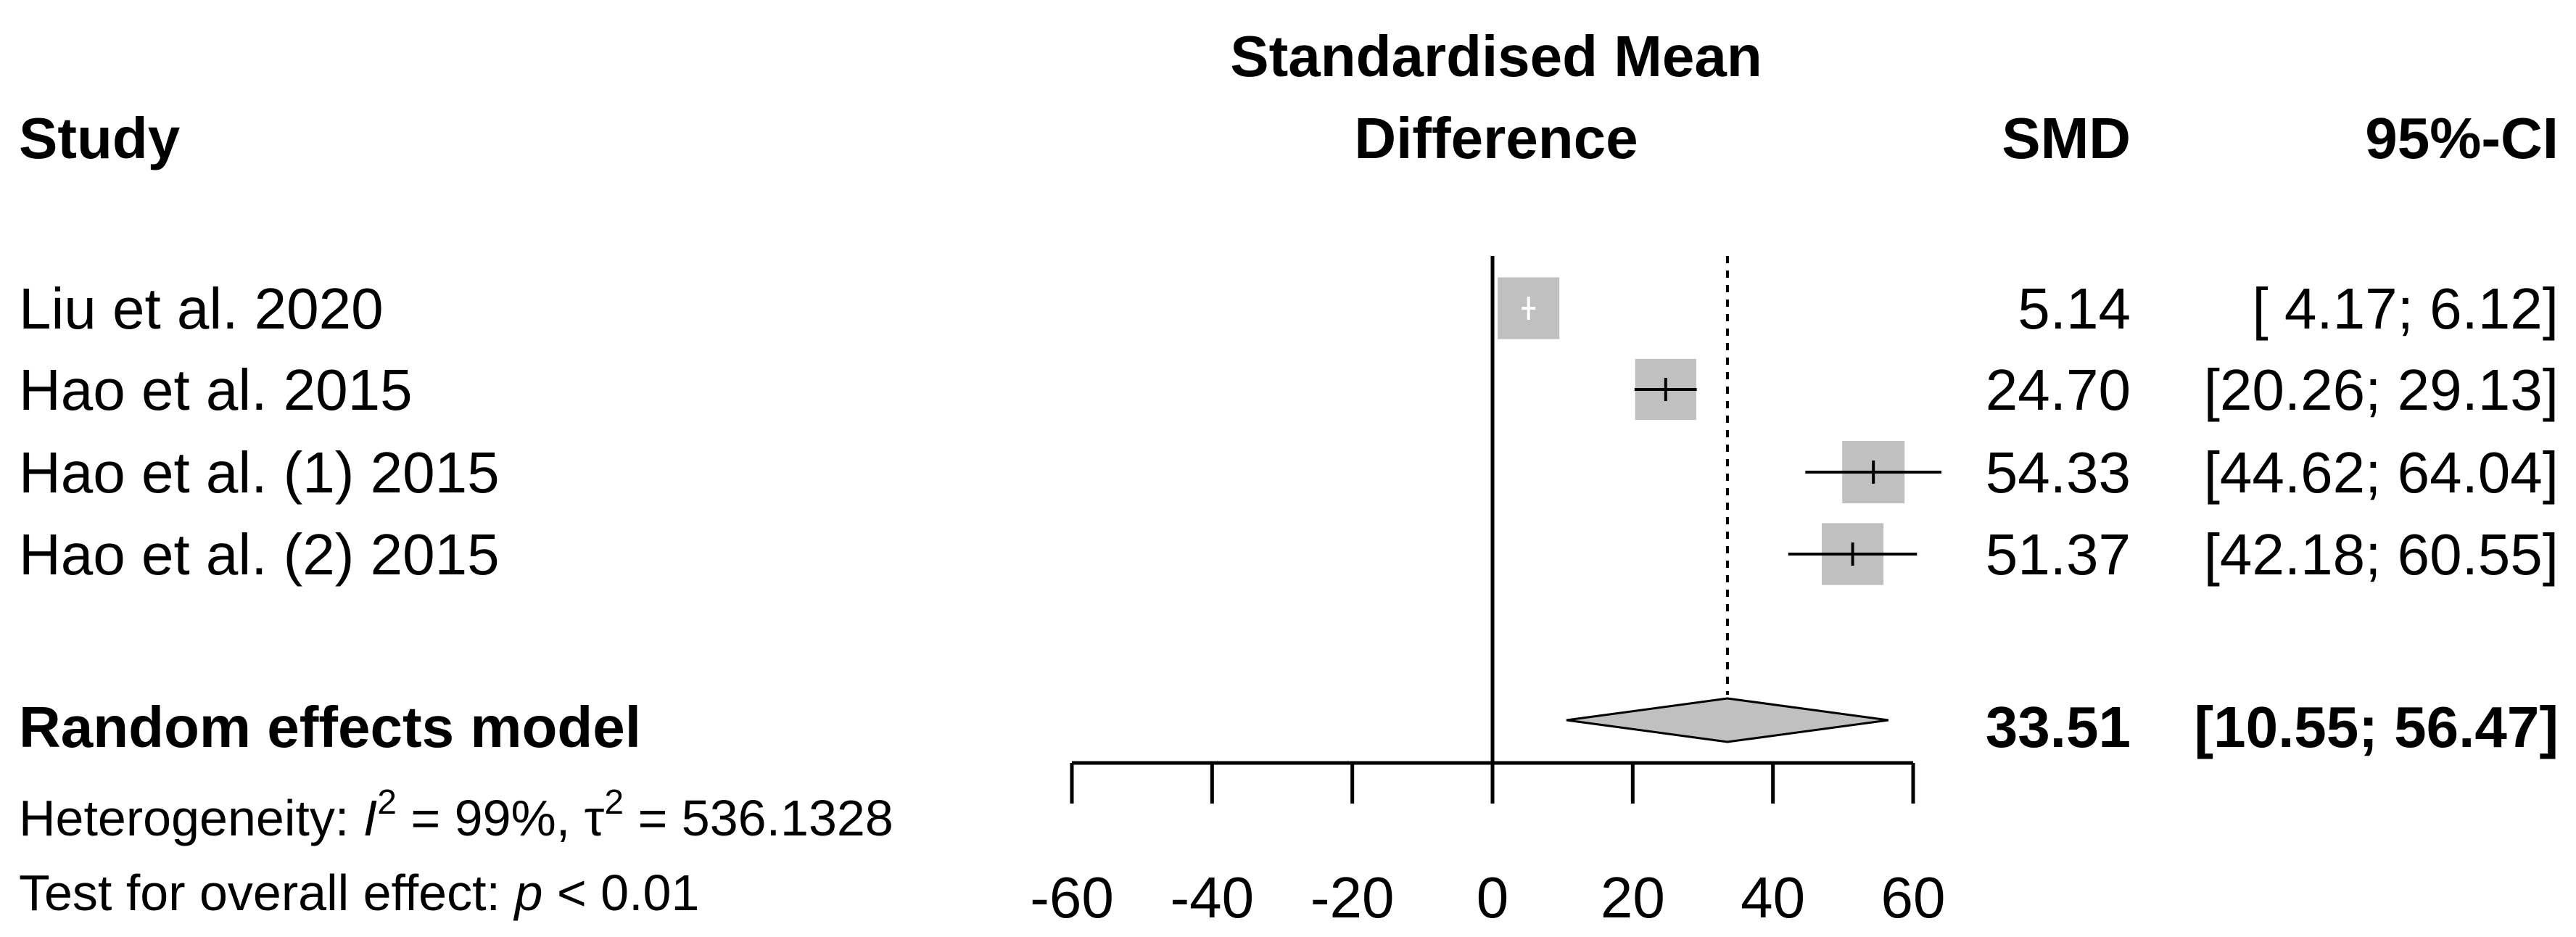 The width and height of the screenshot is (2576, 937). What do you see at coordinates (100, 138) in the screenshot?
I see `header-study: Study` at bounding box center [100, 138].